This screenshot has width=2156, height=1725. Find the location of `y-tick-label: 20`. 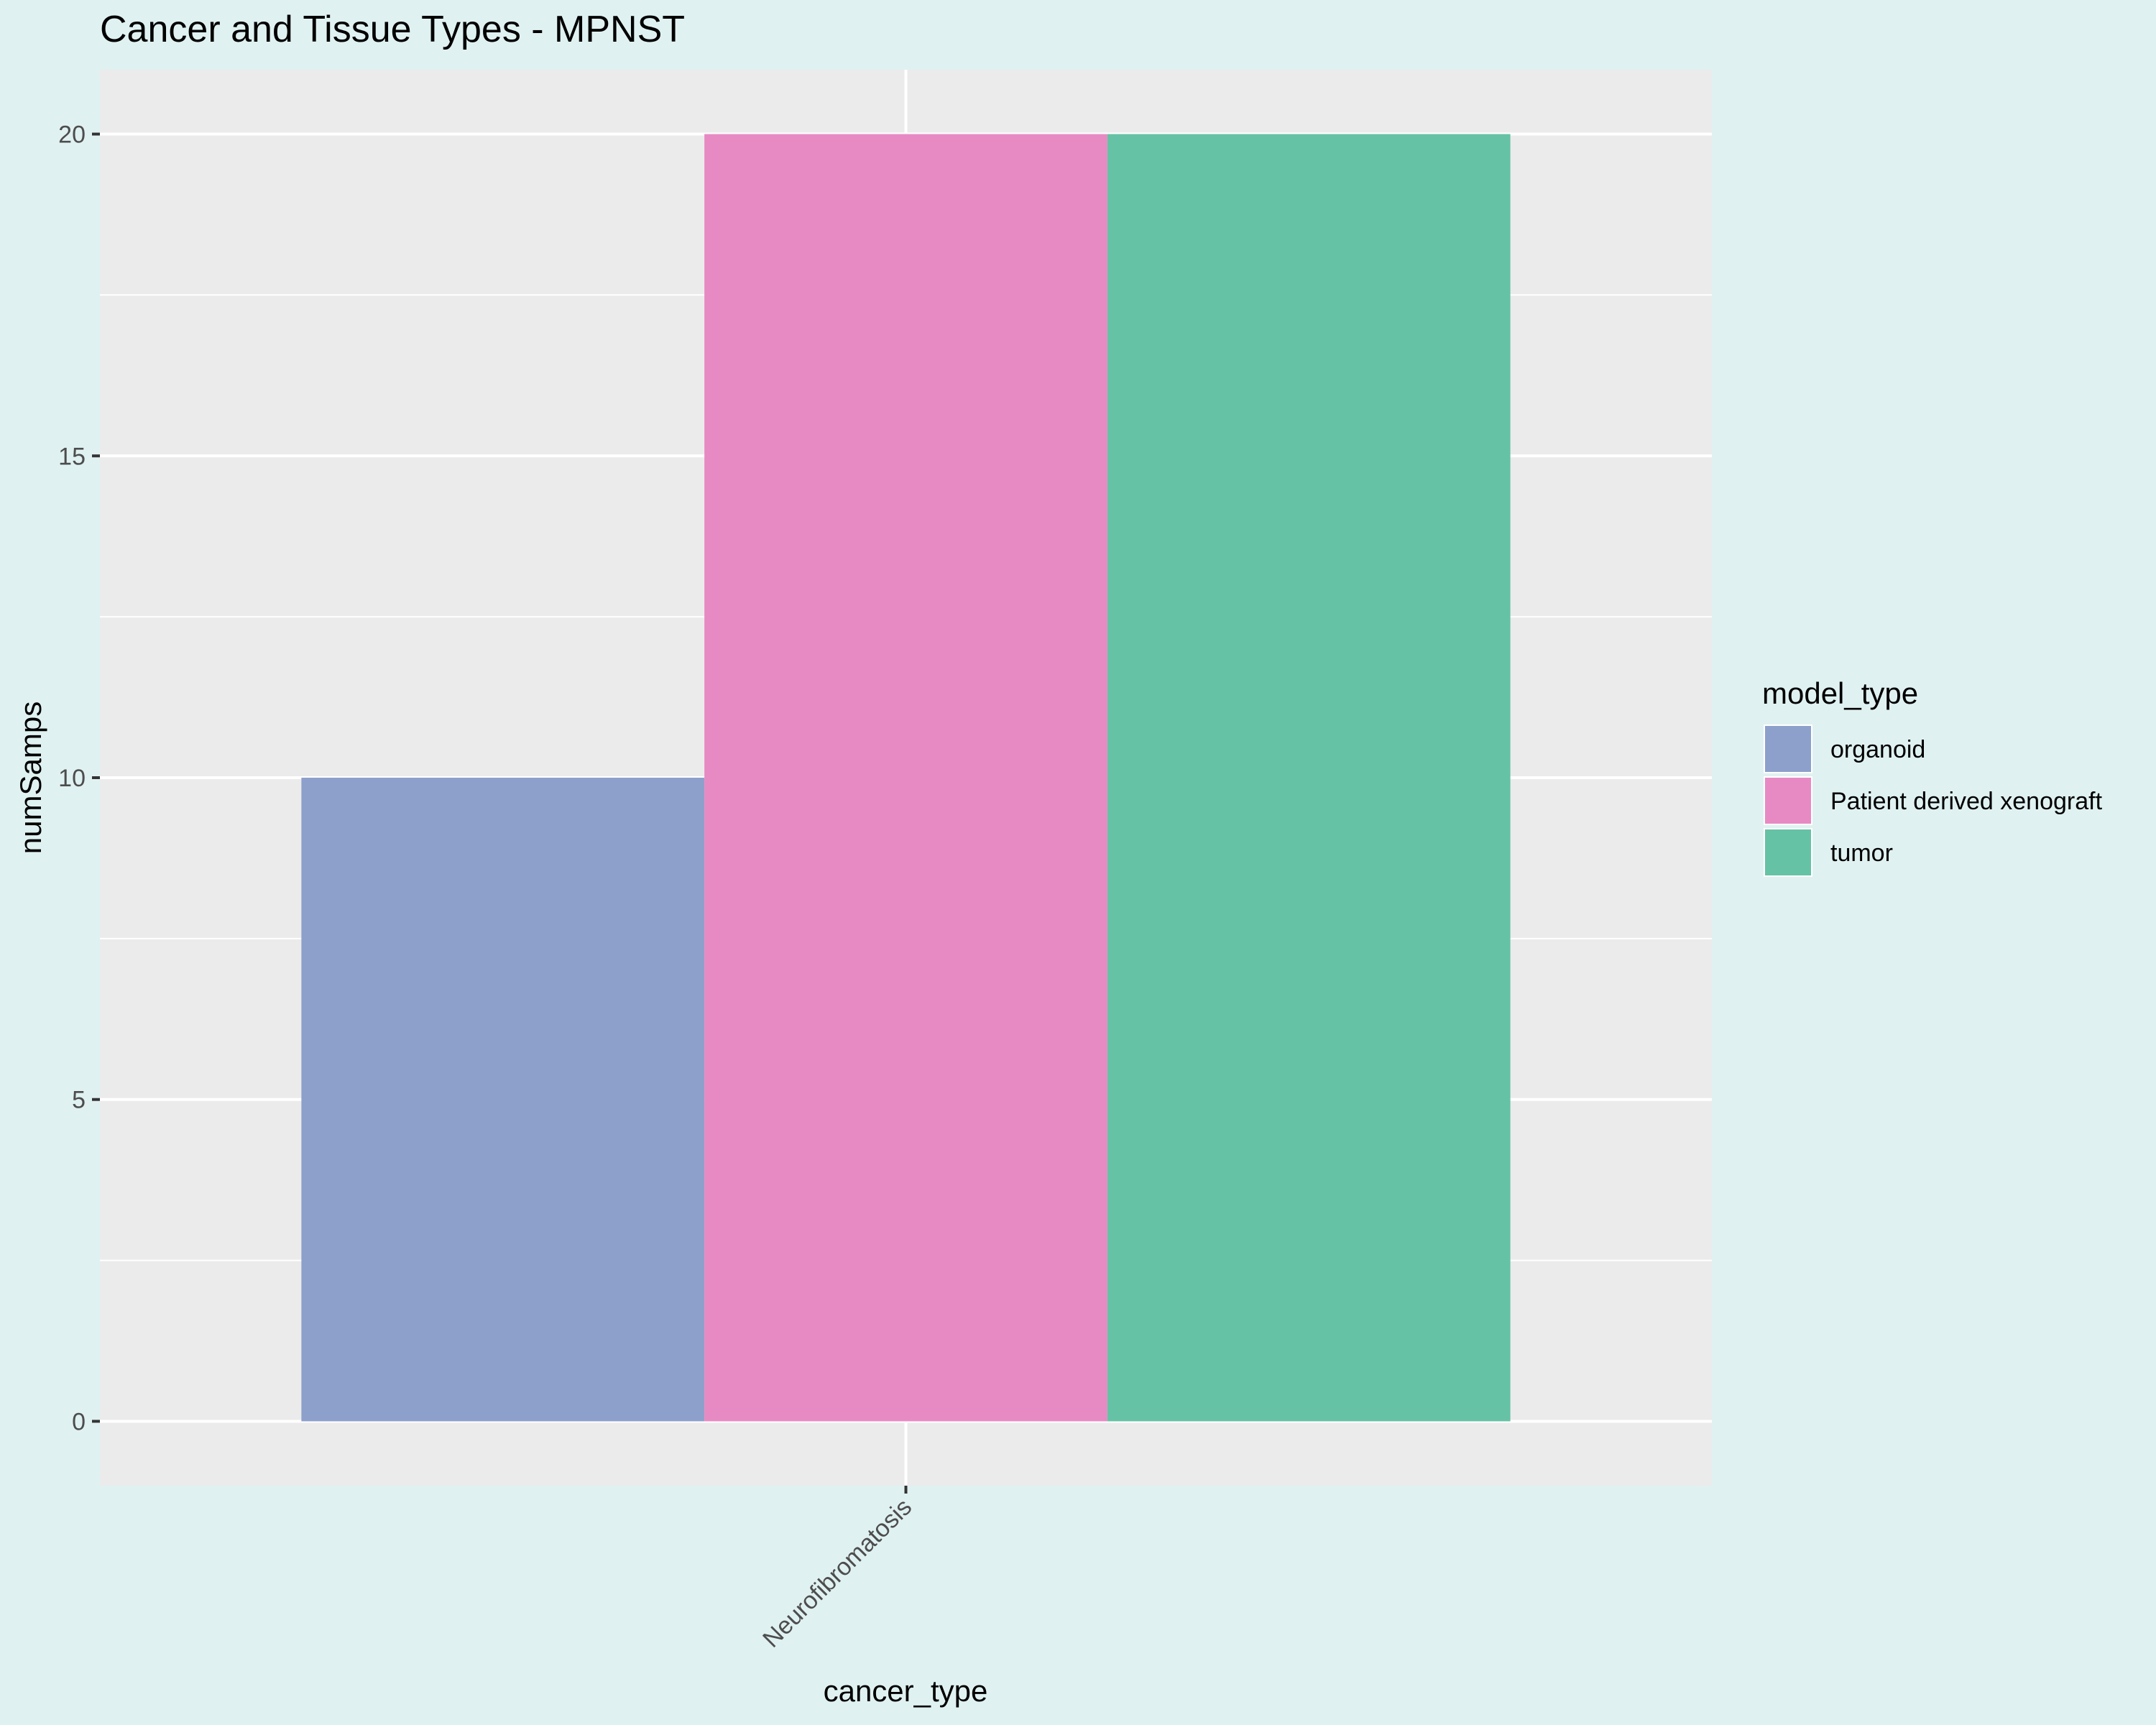

y-tick-label: 20 is located at coordinates (72, 135).